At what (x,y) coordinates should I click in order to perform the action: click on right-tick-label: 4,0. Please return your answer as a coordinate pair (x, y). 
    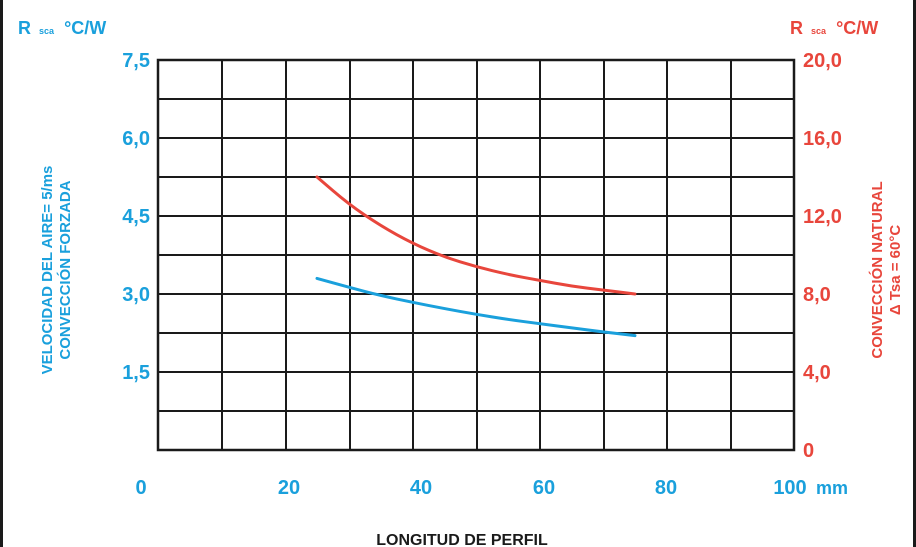
    Looking at the image, I should click on (817, 373).